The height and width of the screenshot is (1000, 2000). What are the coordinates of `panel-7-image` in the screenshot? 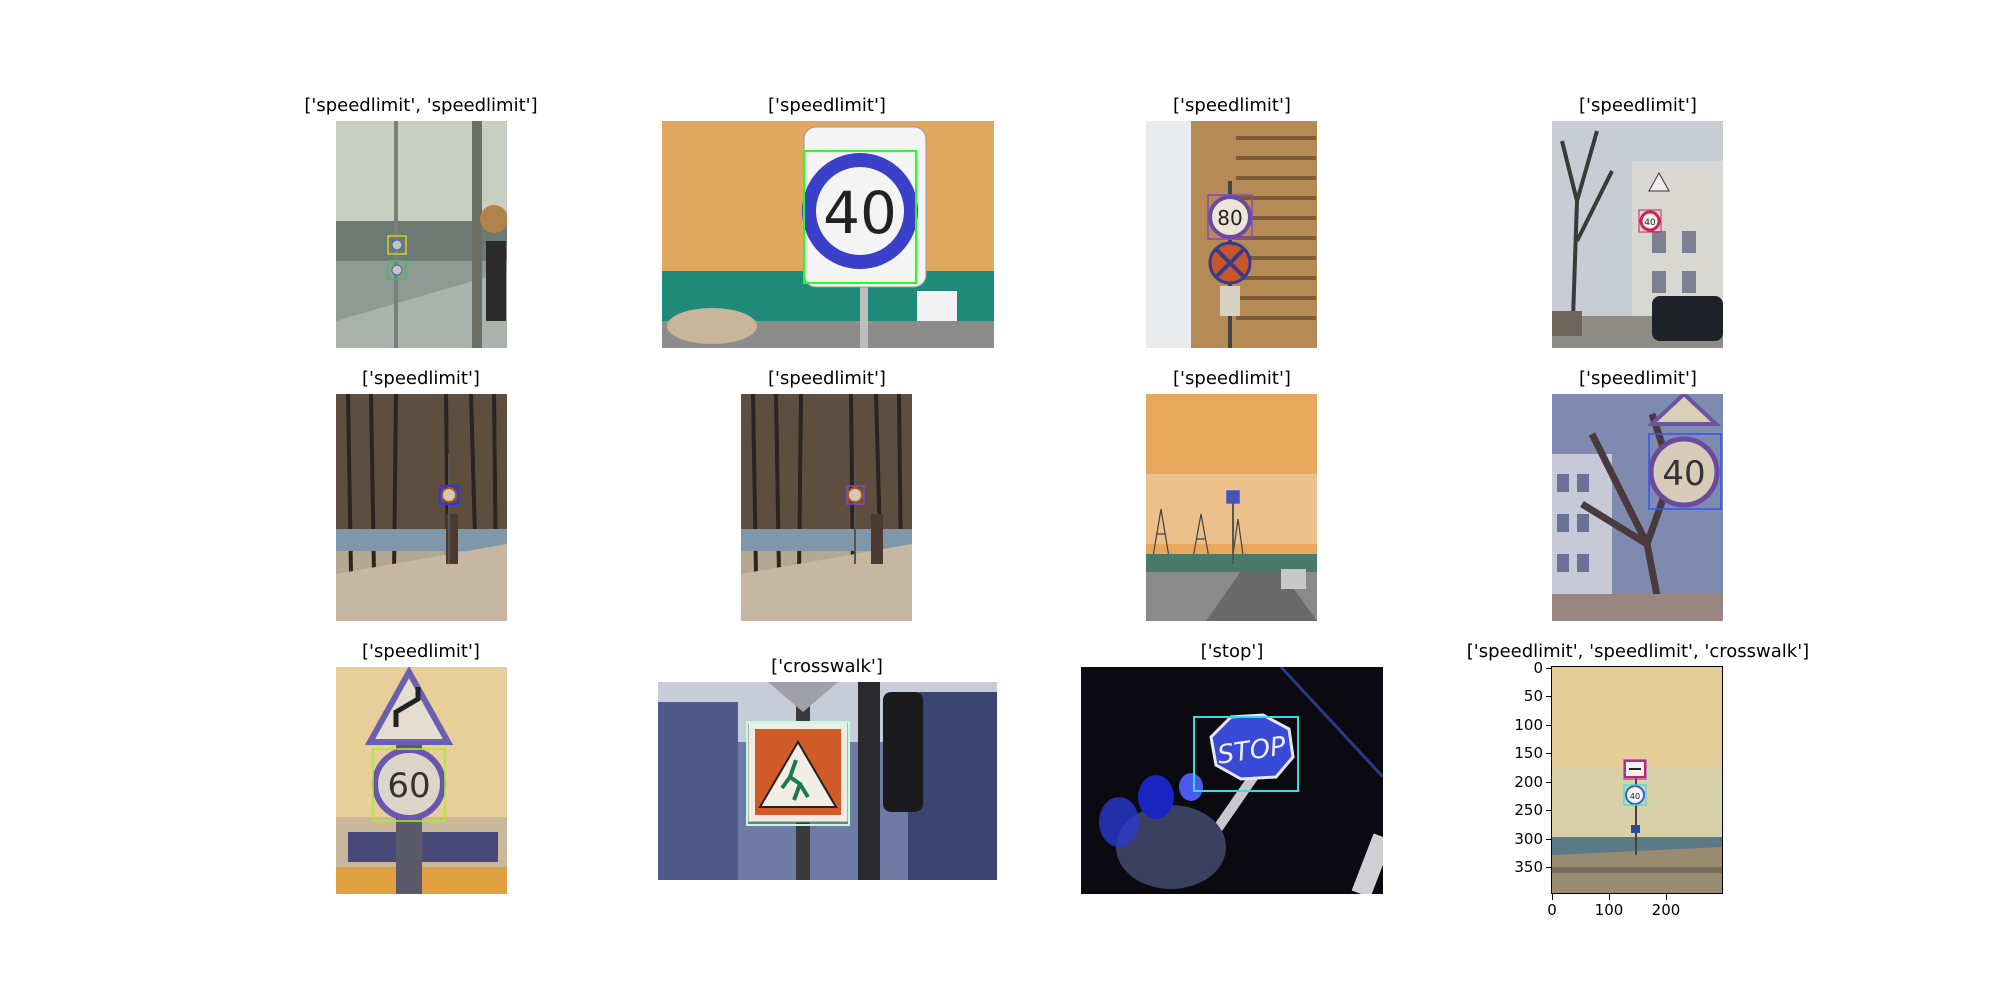 It's located at (1231, 507).